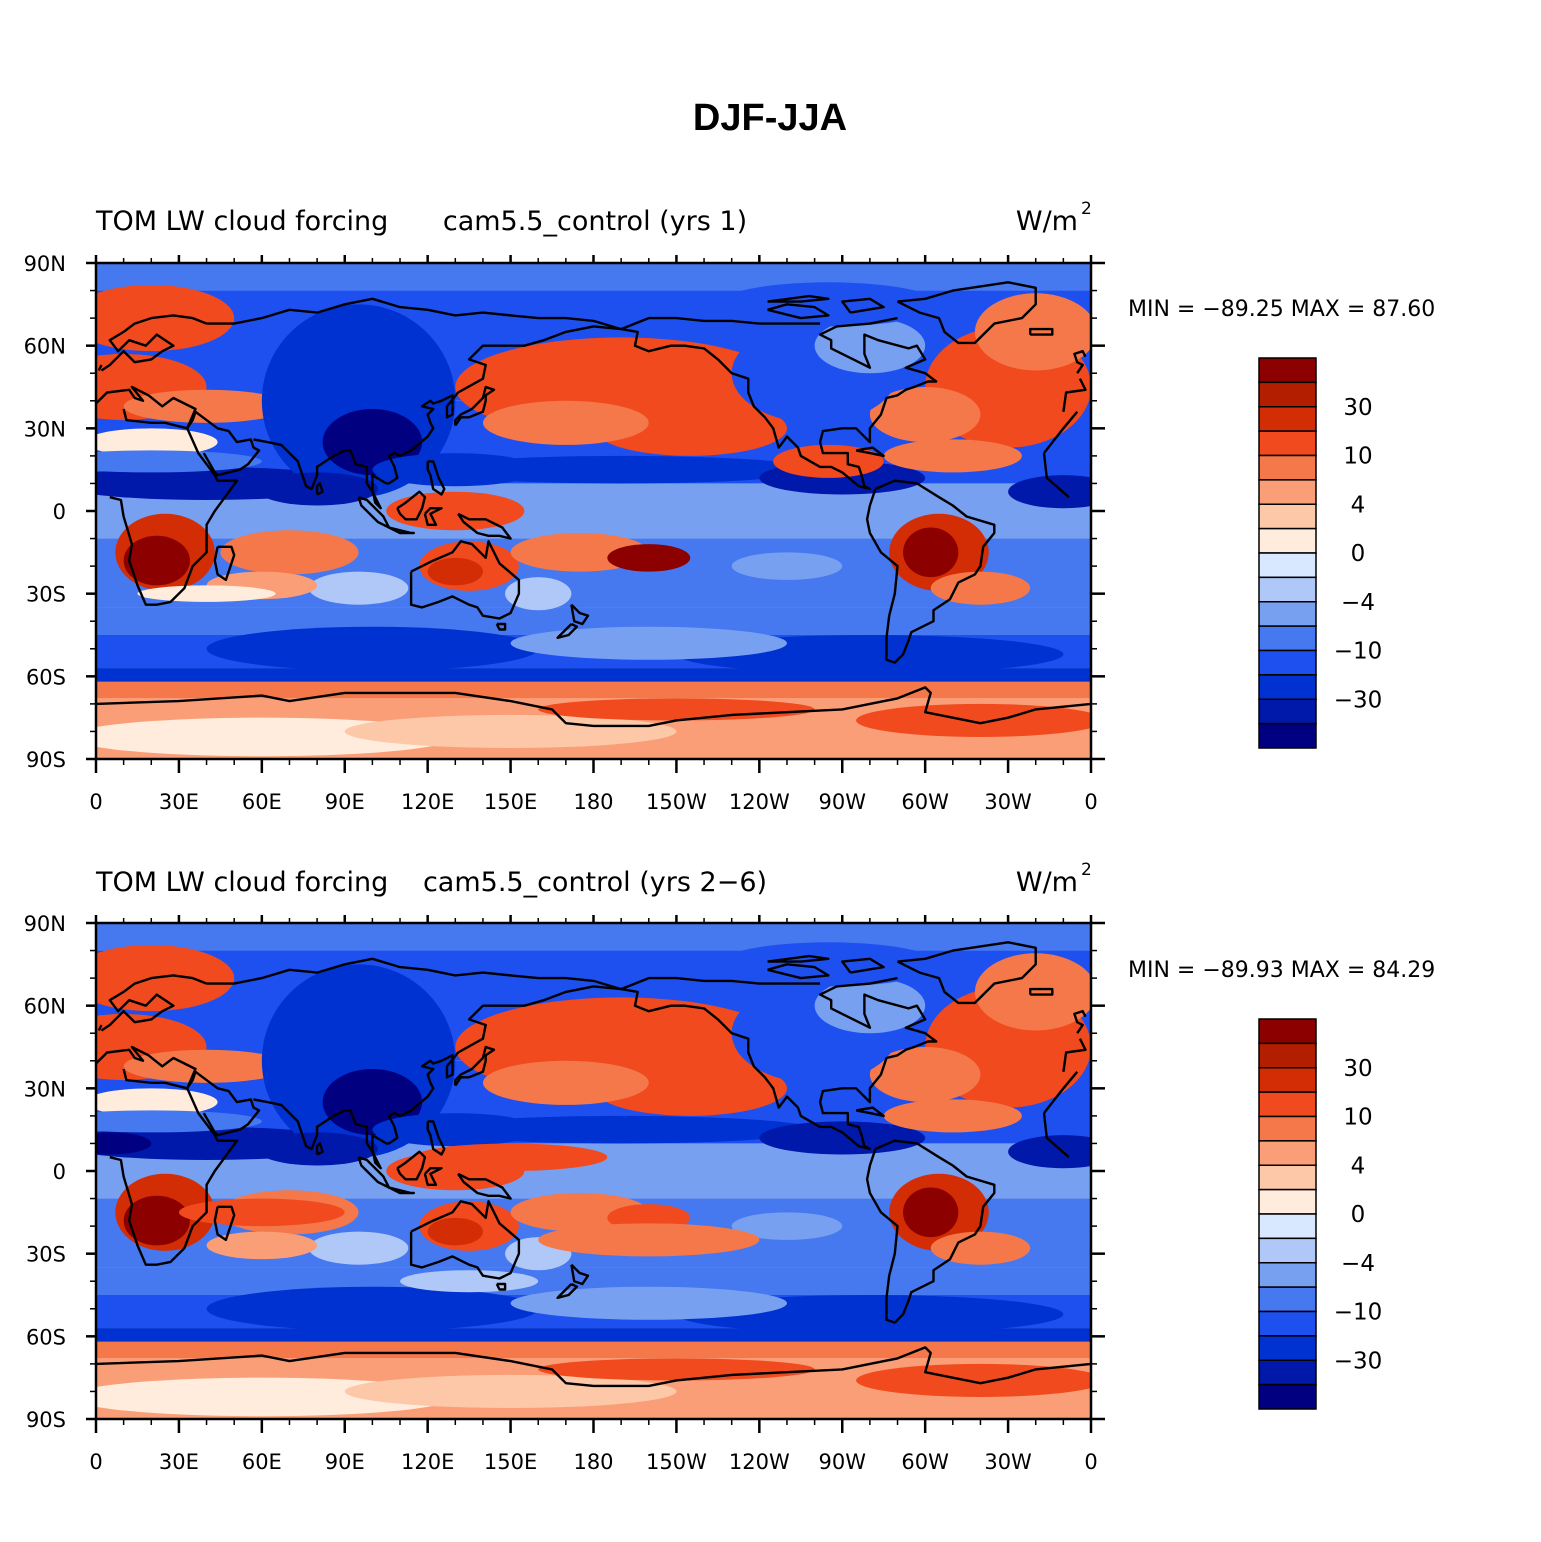  I want to click on min-max-stats: MIN = −89.93 MAX = 84.29, so click(1281, 970).